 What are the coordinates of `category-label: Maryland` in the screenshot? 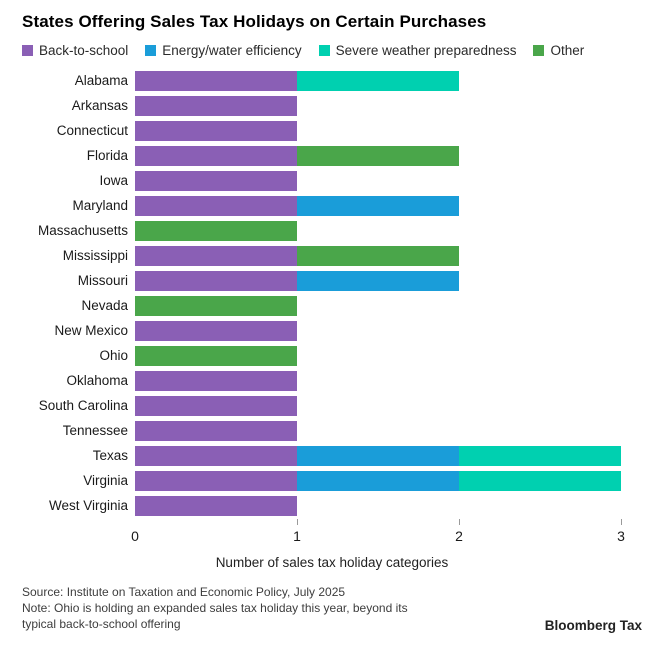 It's located at (100, 205).